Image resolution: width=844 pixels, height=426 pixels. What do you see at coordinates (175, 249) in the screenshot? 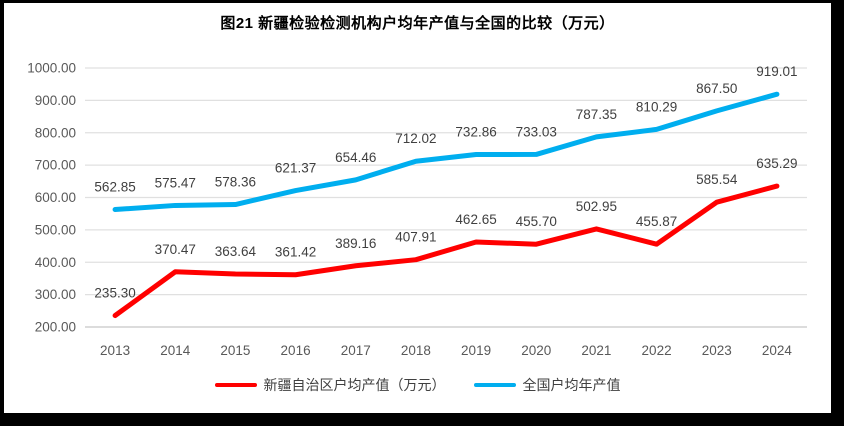
I see `data-label: 370.47` at bounding box center [175, 249].